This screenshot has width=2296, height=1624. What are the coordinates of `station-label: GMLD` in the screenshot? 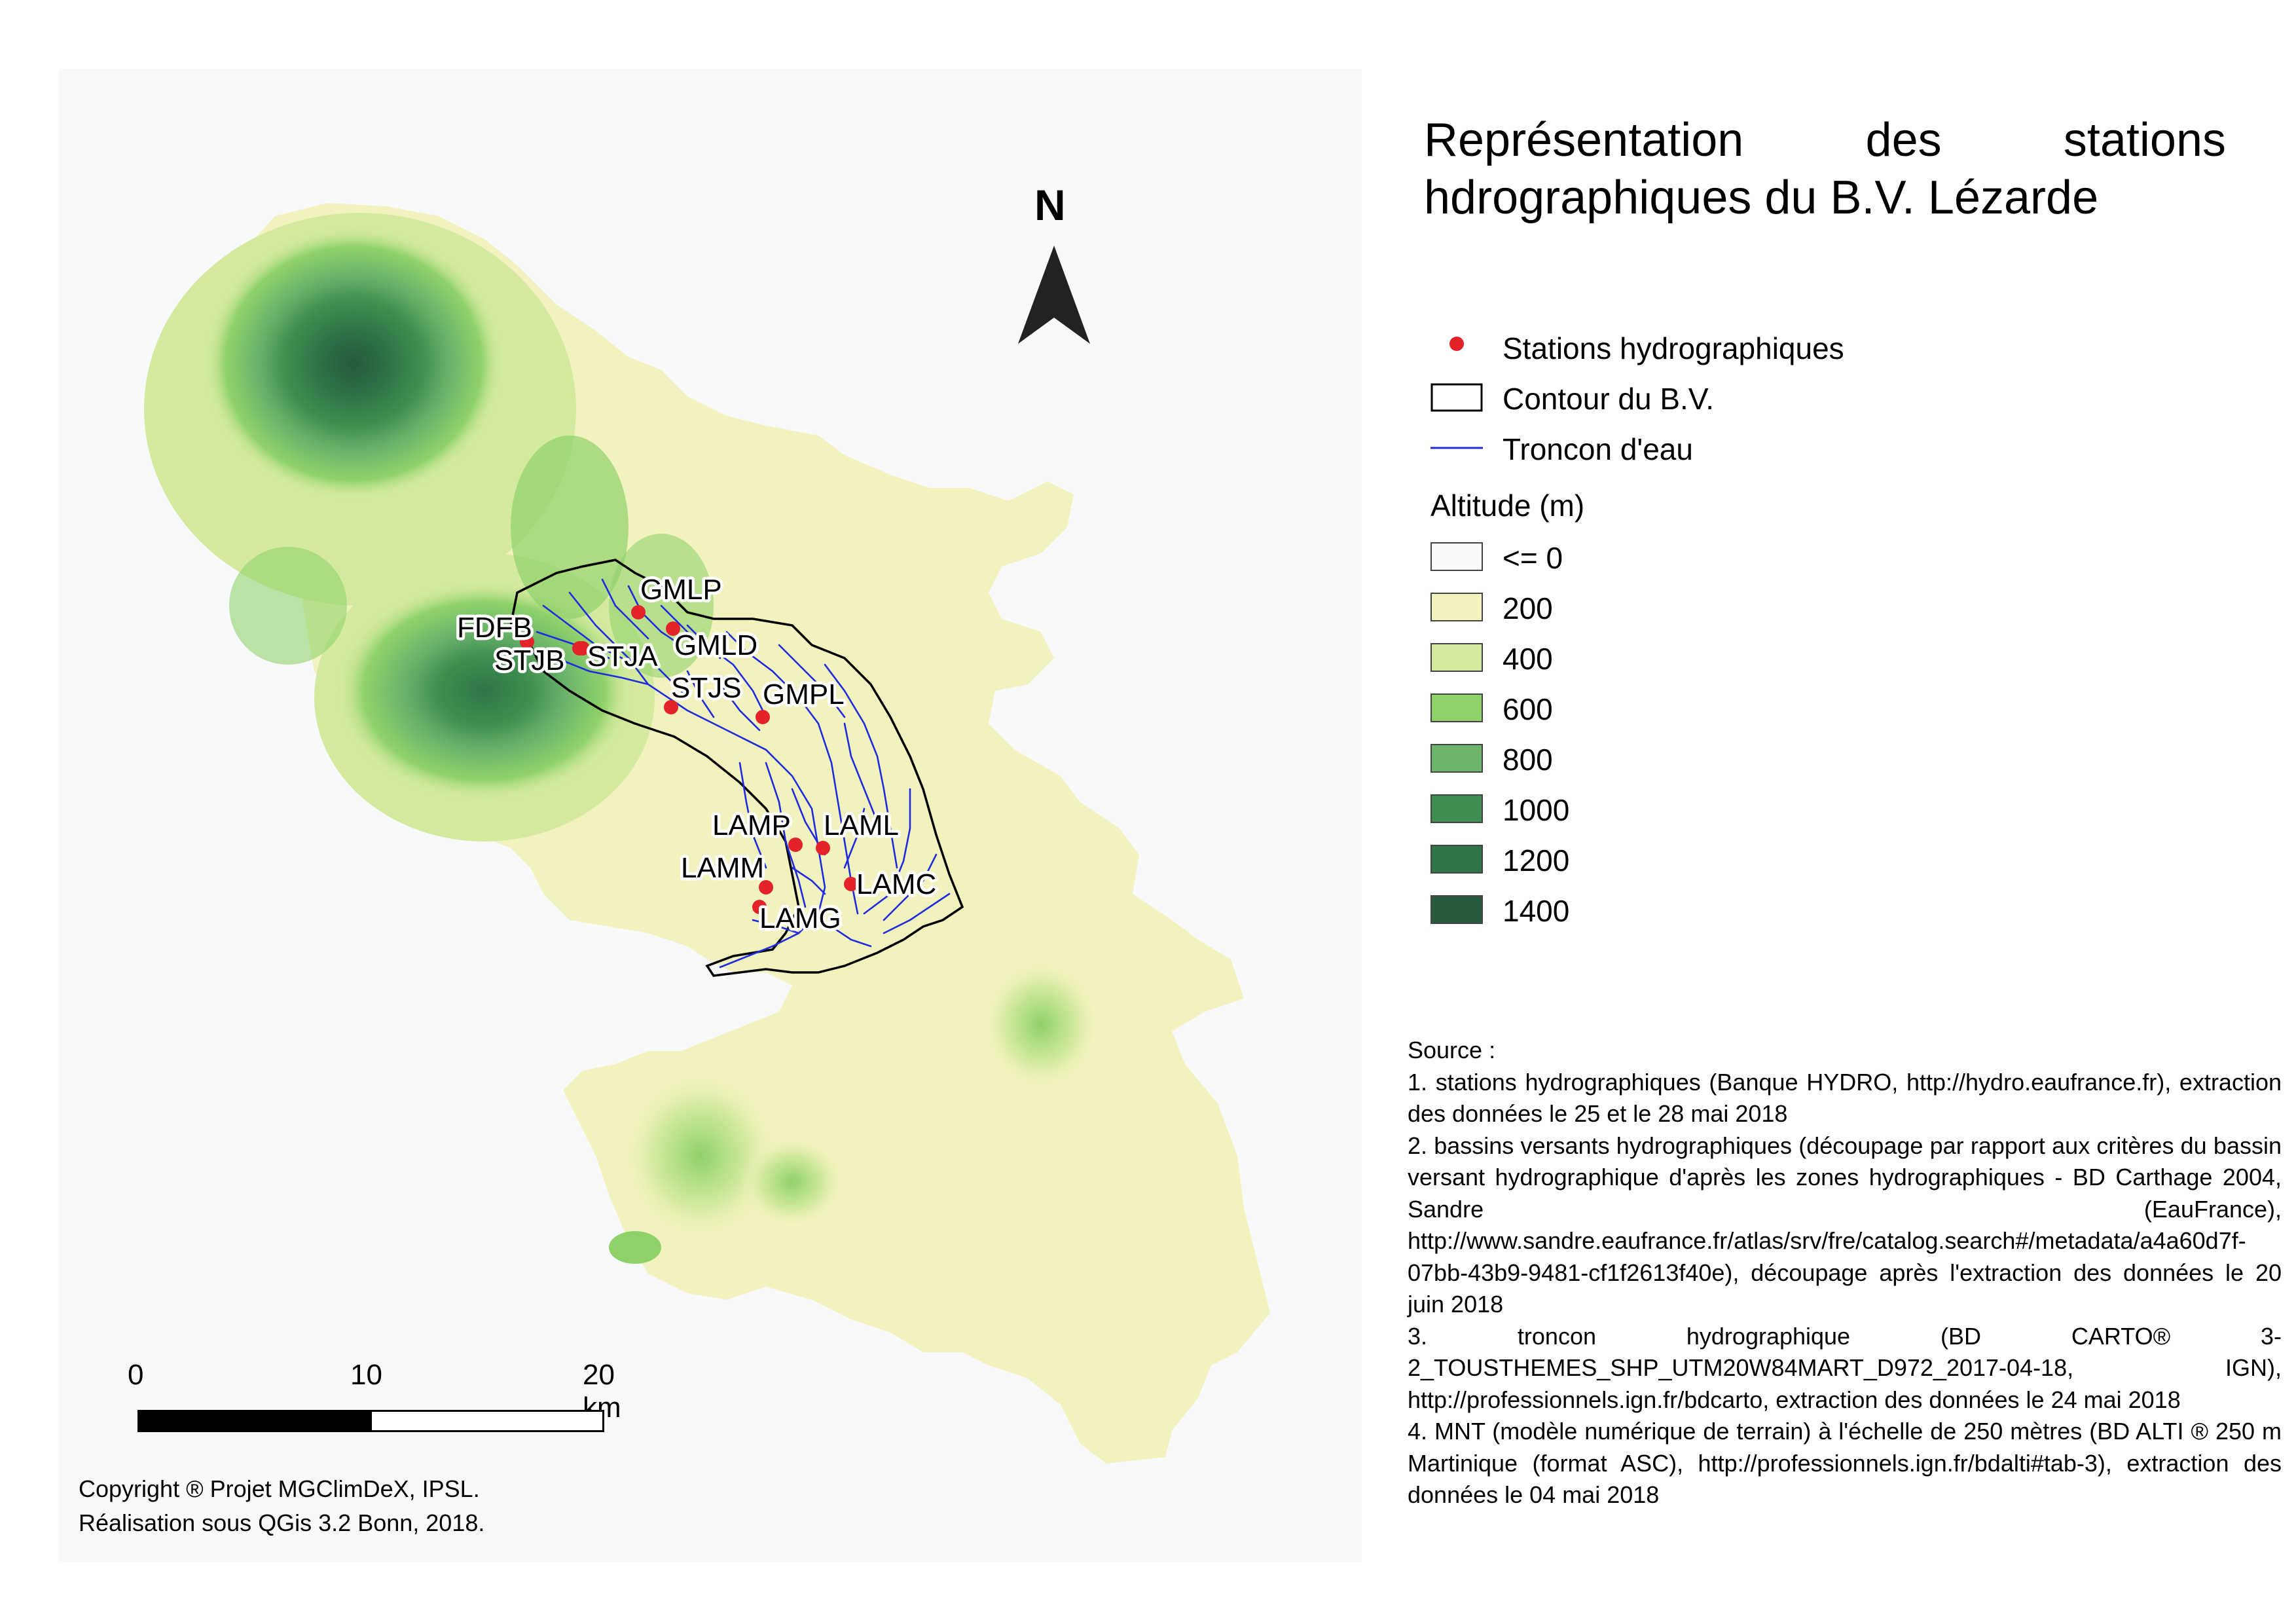 It's located at (715, 645).